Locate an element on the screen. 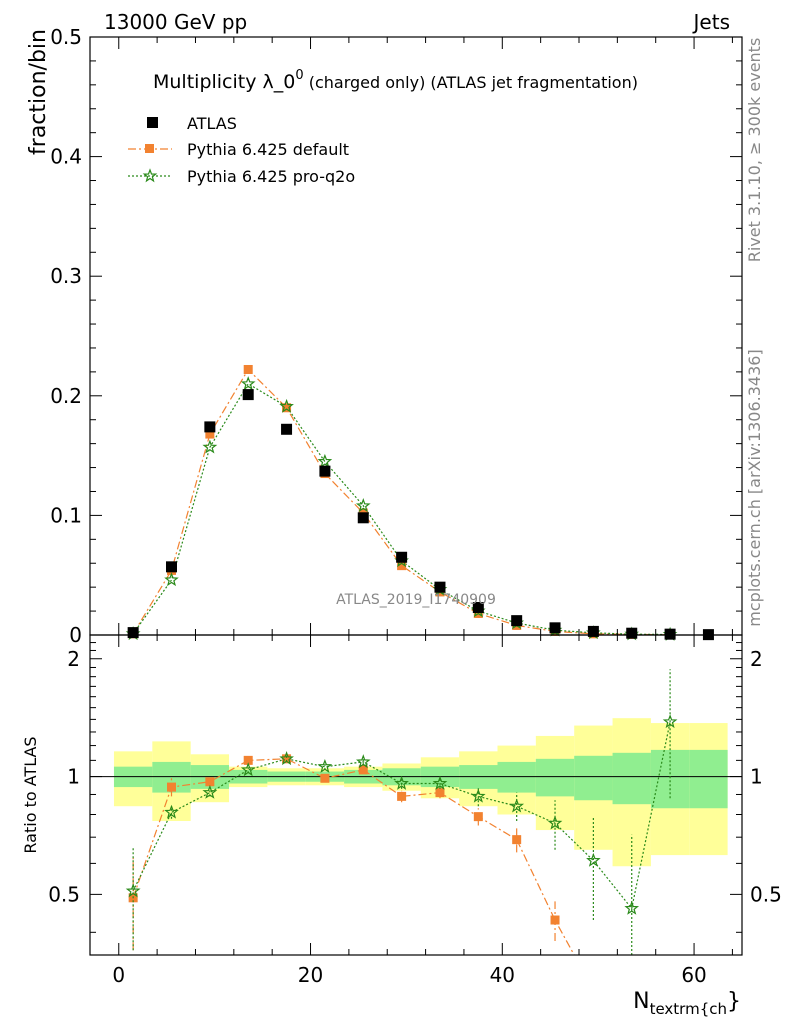 The image size is (786, 1024). main-y-tick-label: 0.2 is located at coordinates (66, 396).